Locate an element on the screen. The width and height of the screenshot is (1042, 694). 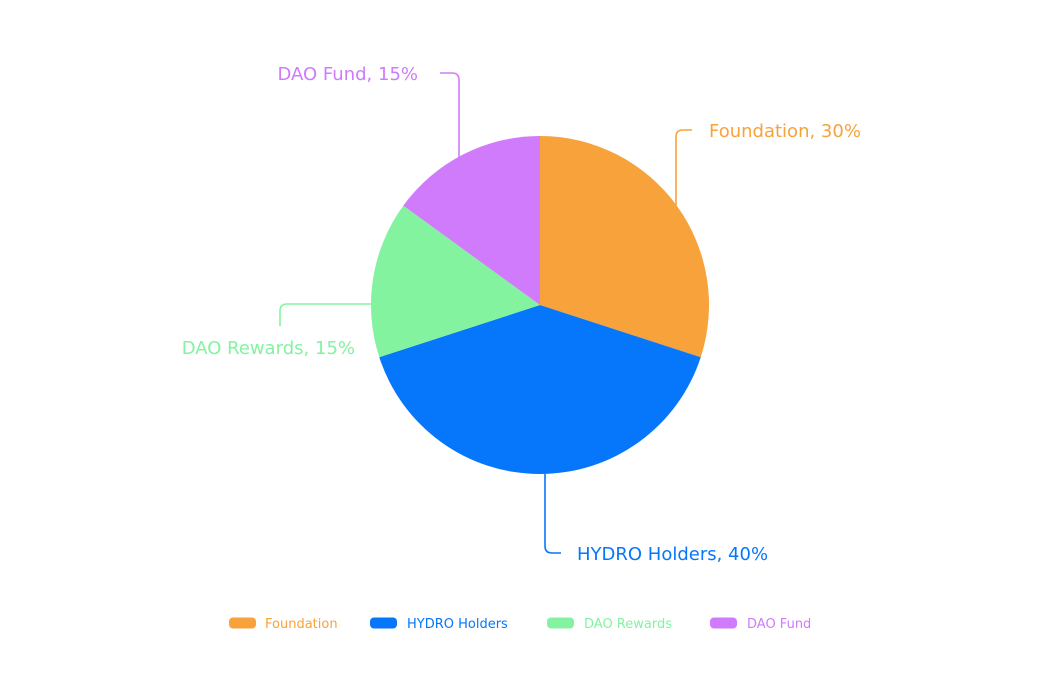
pie-slice-foundation is located at coordinates (625, 247).